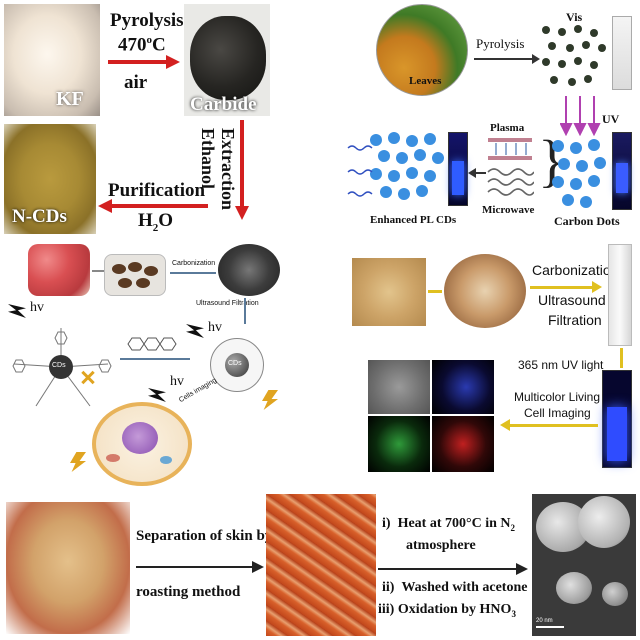 The width and height of the screenshot is (640, 640). I want to click on arrow-c3, so click(245, 311).